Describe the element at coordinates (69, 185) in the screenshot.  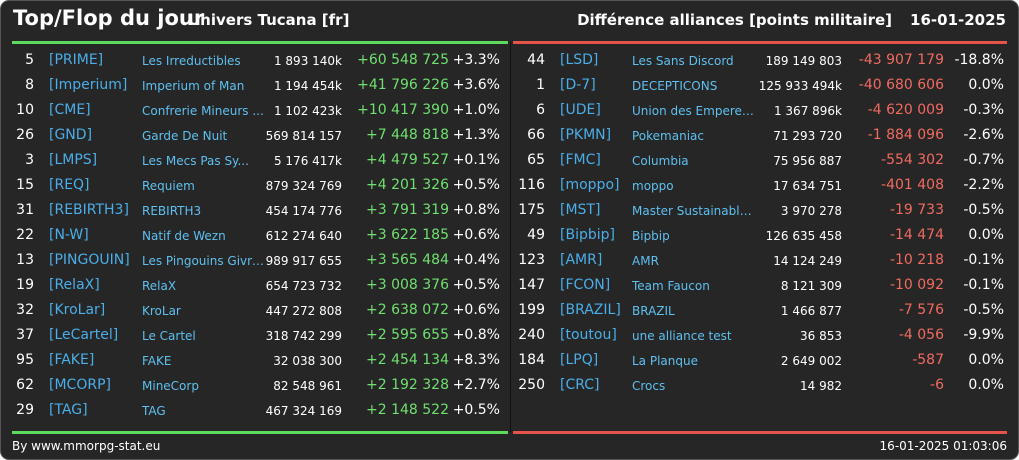
I see `alliance-tag-link: [REQ]` at that location.